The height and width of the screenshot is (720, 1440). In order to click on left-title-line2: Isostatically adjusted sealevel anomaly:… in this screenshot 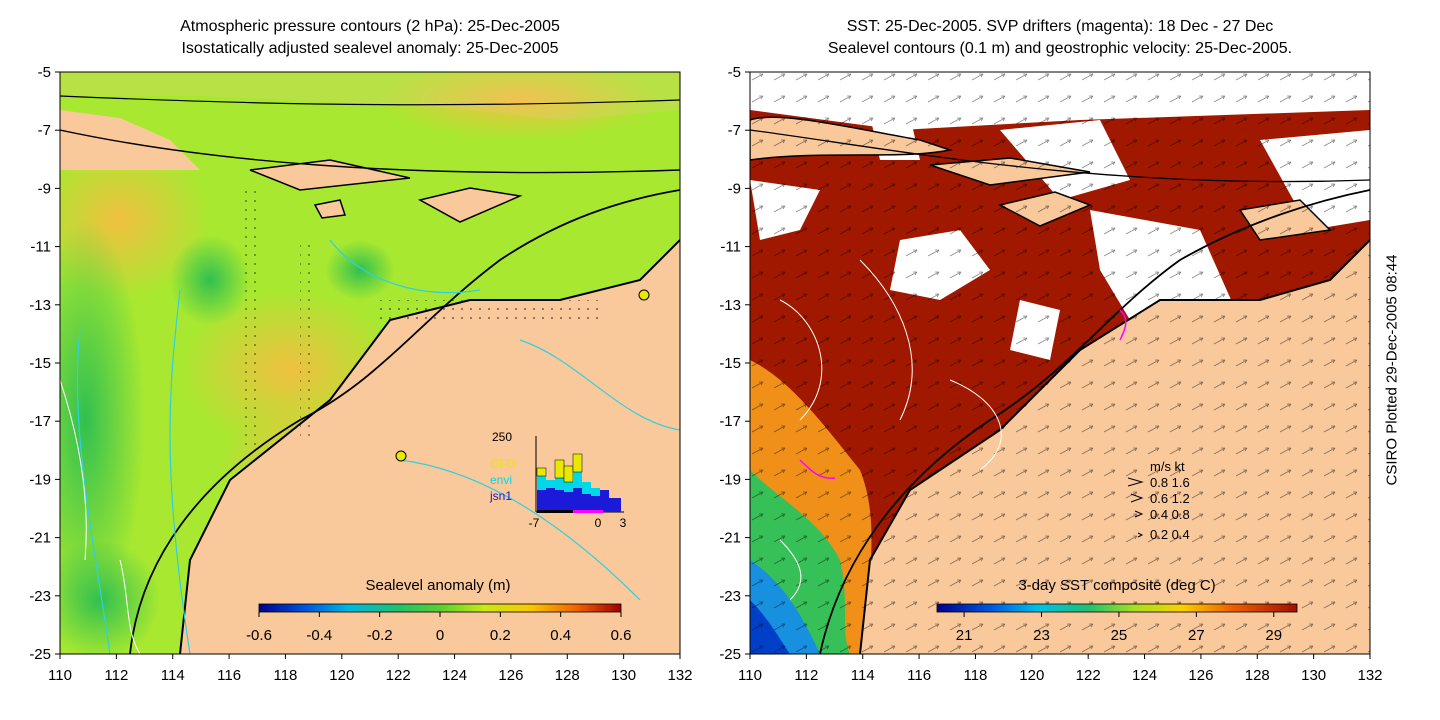, I will do `click(370, 48)`.